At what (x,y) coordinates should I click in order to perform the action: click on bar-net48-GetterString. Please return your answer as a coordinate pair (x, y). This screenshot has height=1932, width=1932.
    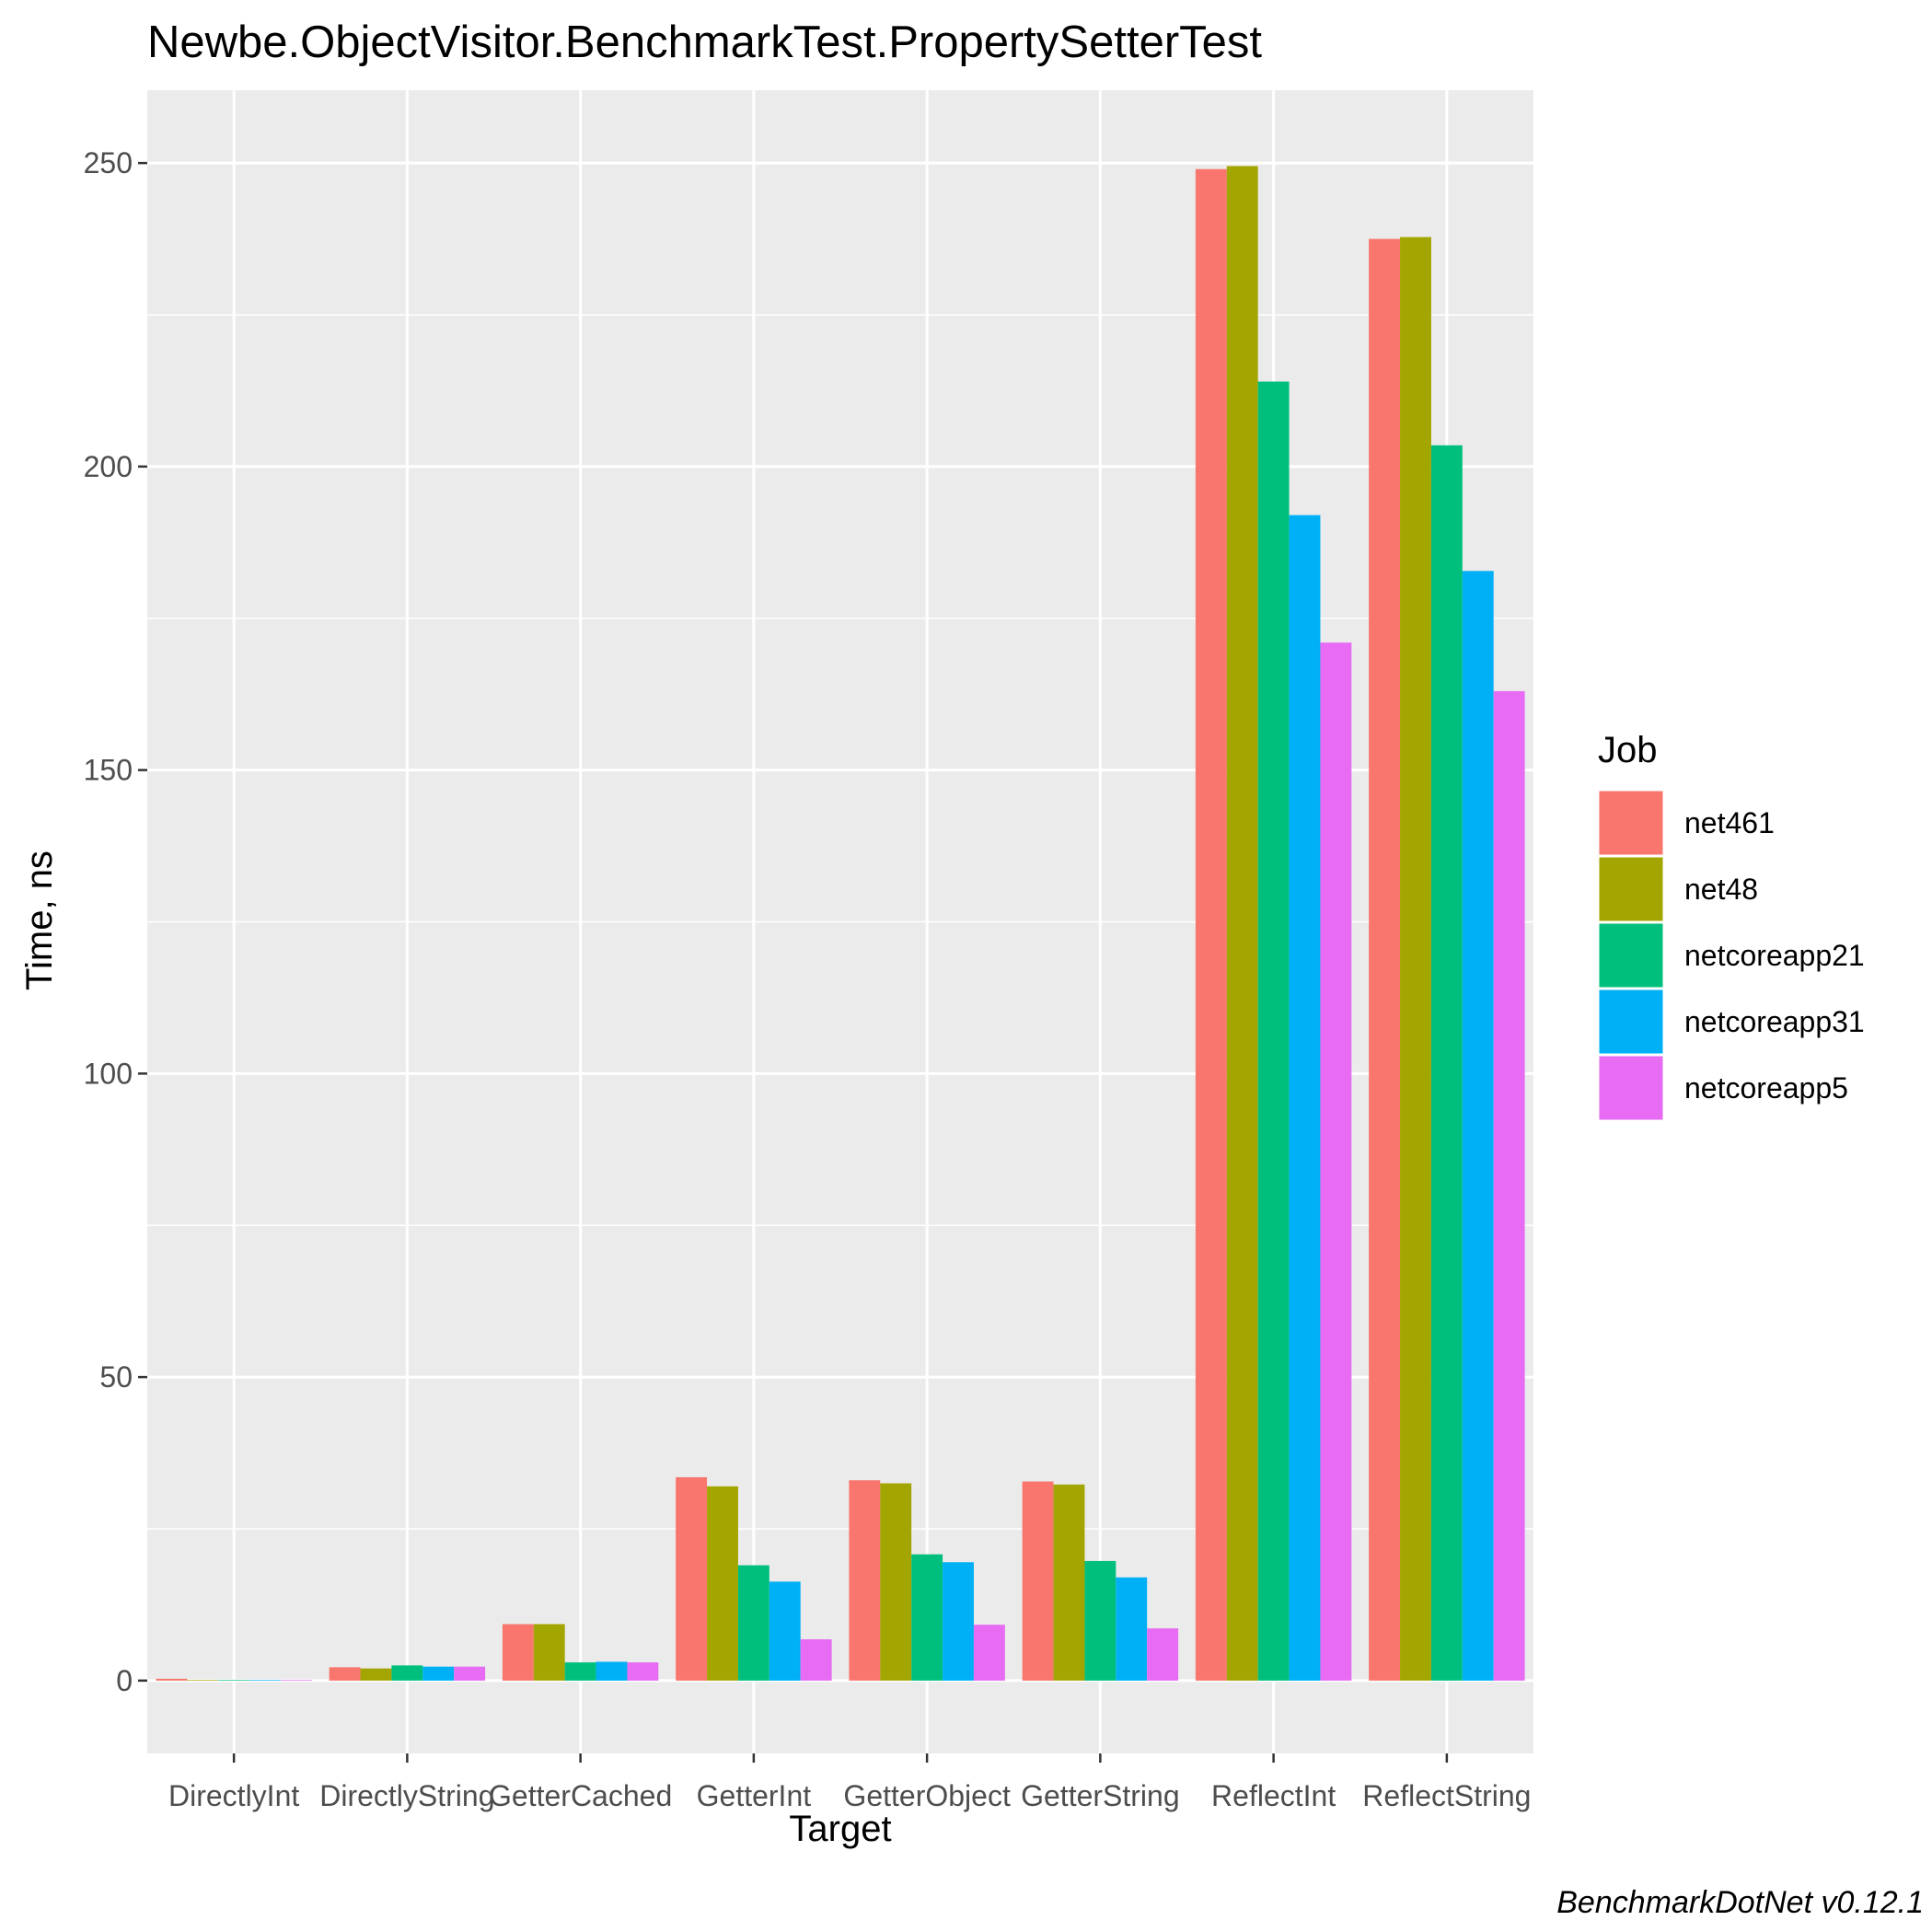
    Looking at the image, I should click on (1069, 1583).